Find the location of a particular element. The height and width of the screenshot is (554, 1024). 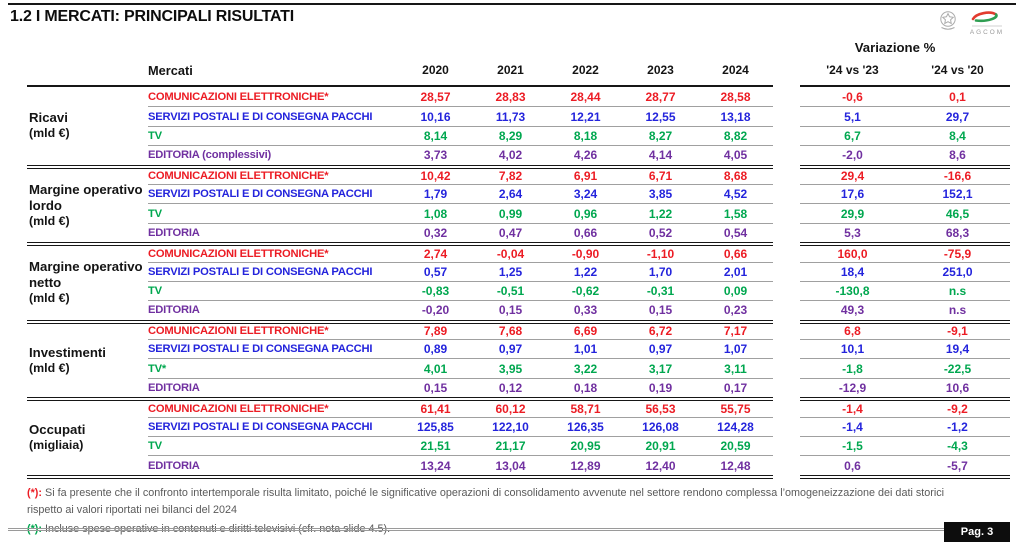

value-cell: n.s is located at coordinates (957, 309).